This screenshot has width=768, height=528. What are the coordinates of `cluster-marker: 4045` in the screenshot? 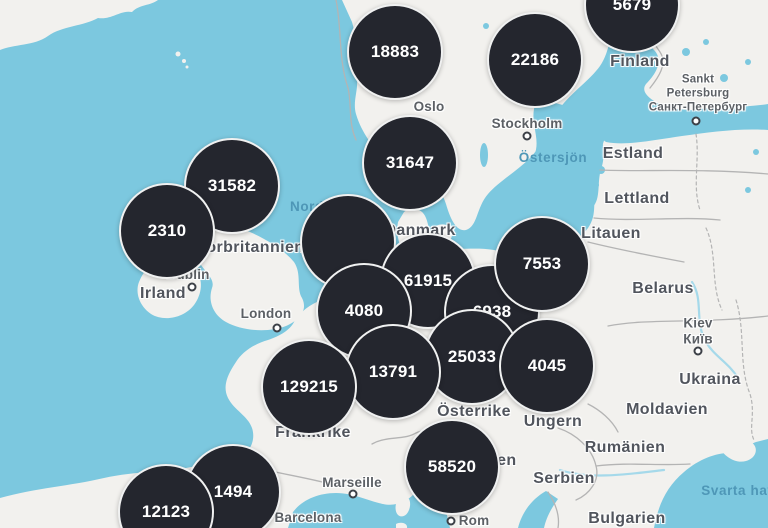 It's located at (547, 366).